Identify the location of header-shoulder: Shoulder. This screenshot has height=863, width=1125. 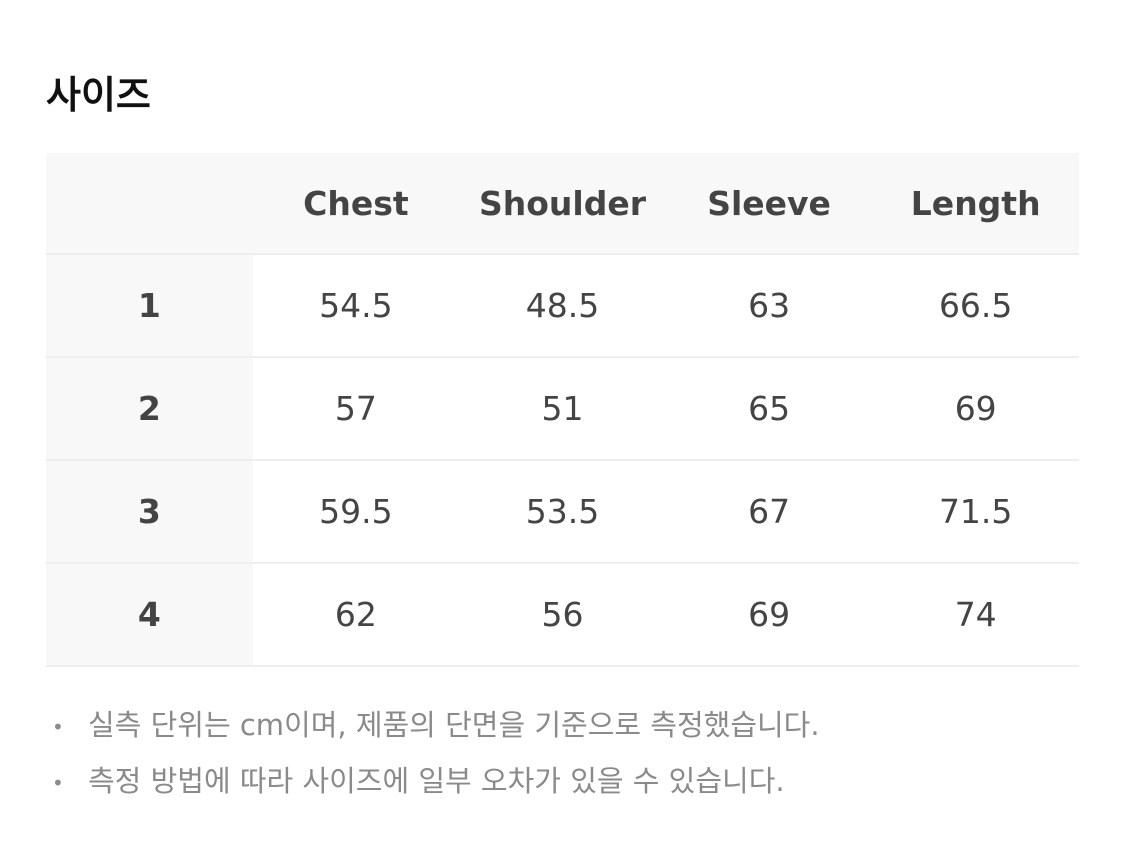
(562, 203).